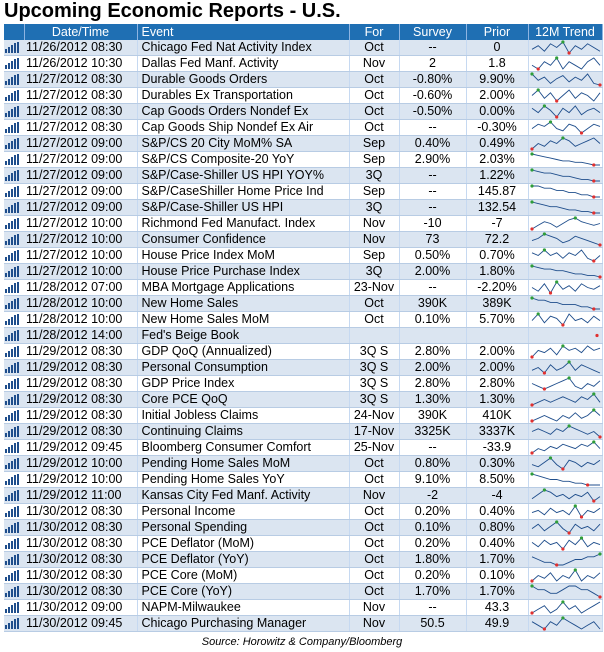 Image resolution: width=604 pixels, height=652 pixels. I want to click on column-header-survey: Survey, so click(433, 32).